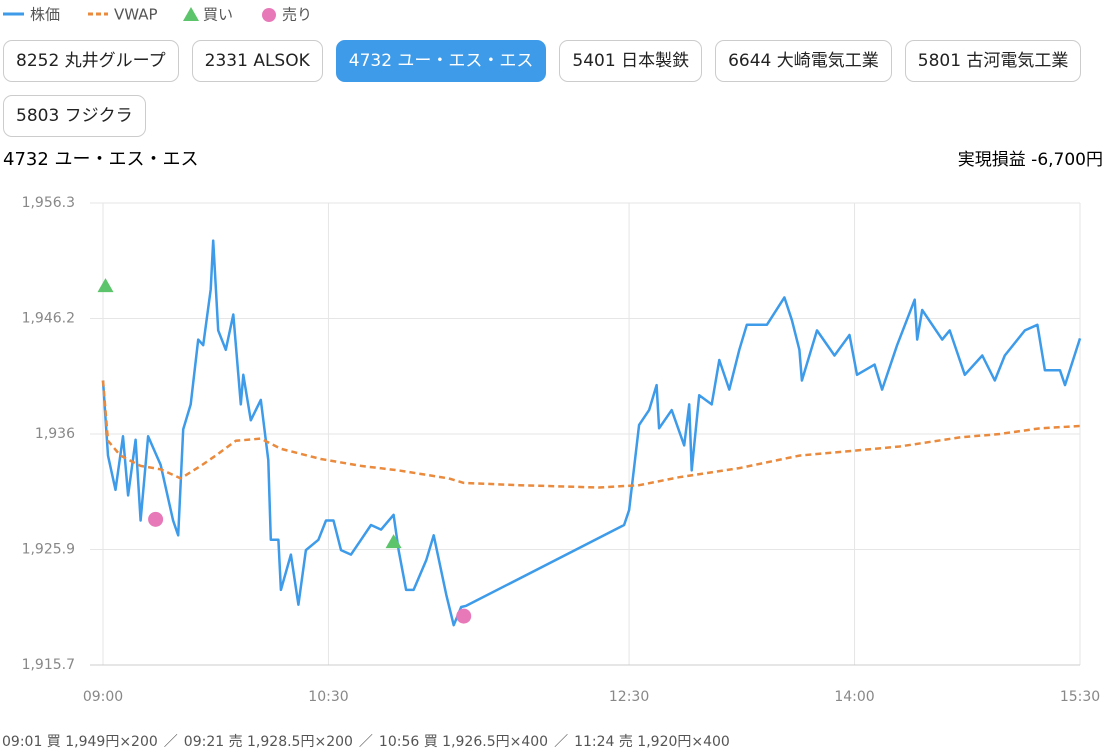 The height and width of the screenshot is (753, 1105). Describe the element at coordinates (803, 61) in the screenshot. I see `stock-tab: 6644 大崎電気工業` at that location.